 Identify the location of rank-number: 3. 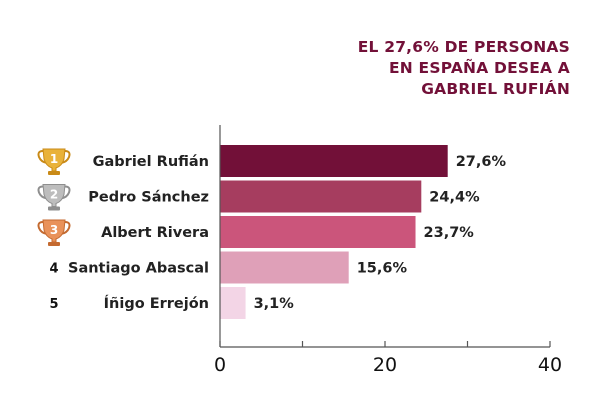
(54, 230).